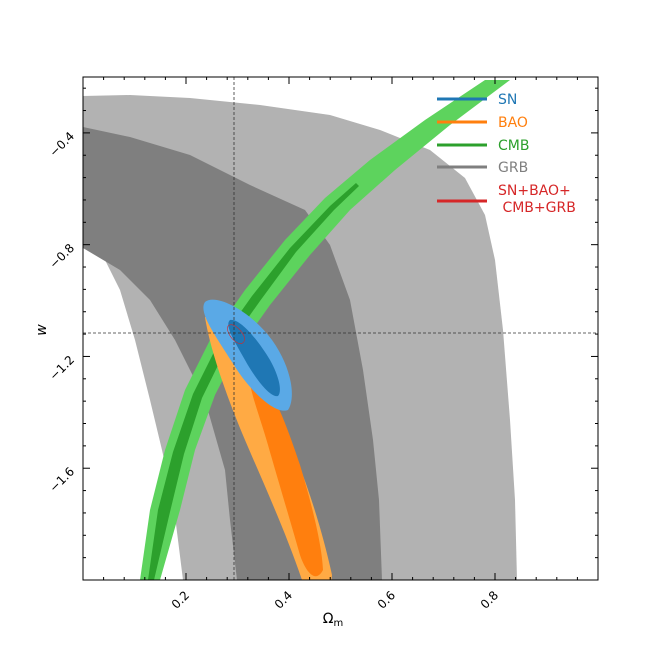 Image resolution: width=664 pixels, height=664 pixels. Describe the element at coordinates (42, 330) in the screenshot. I see `y-axis-title: w` at that location.